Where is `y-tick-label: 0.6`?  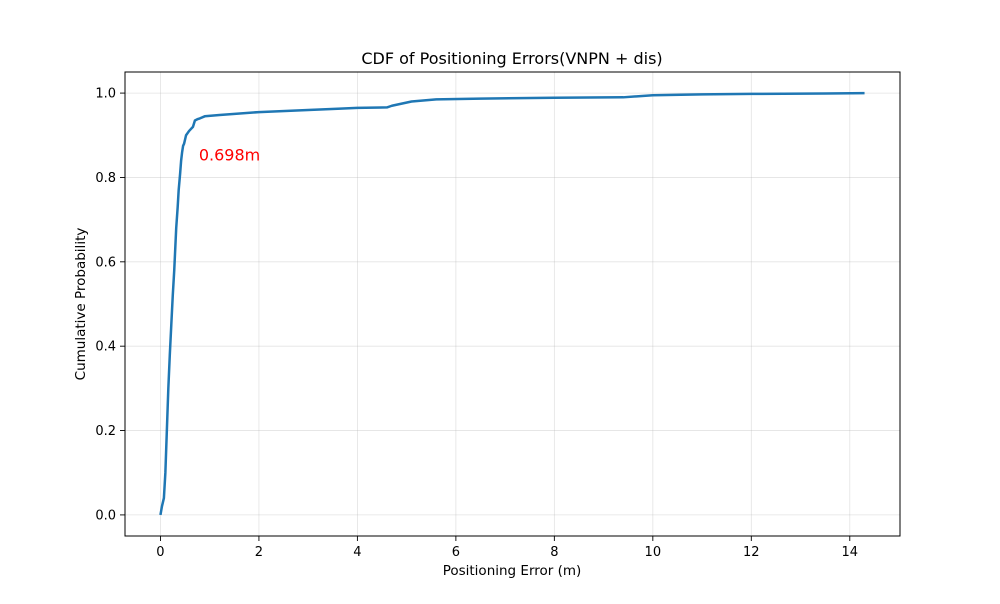
y-tick-label: 0.6 is located at coordinates (105, 262).